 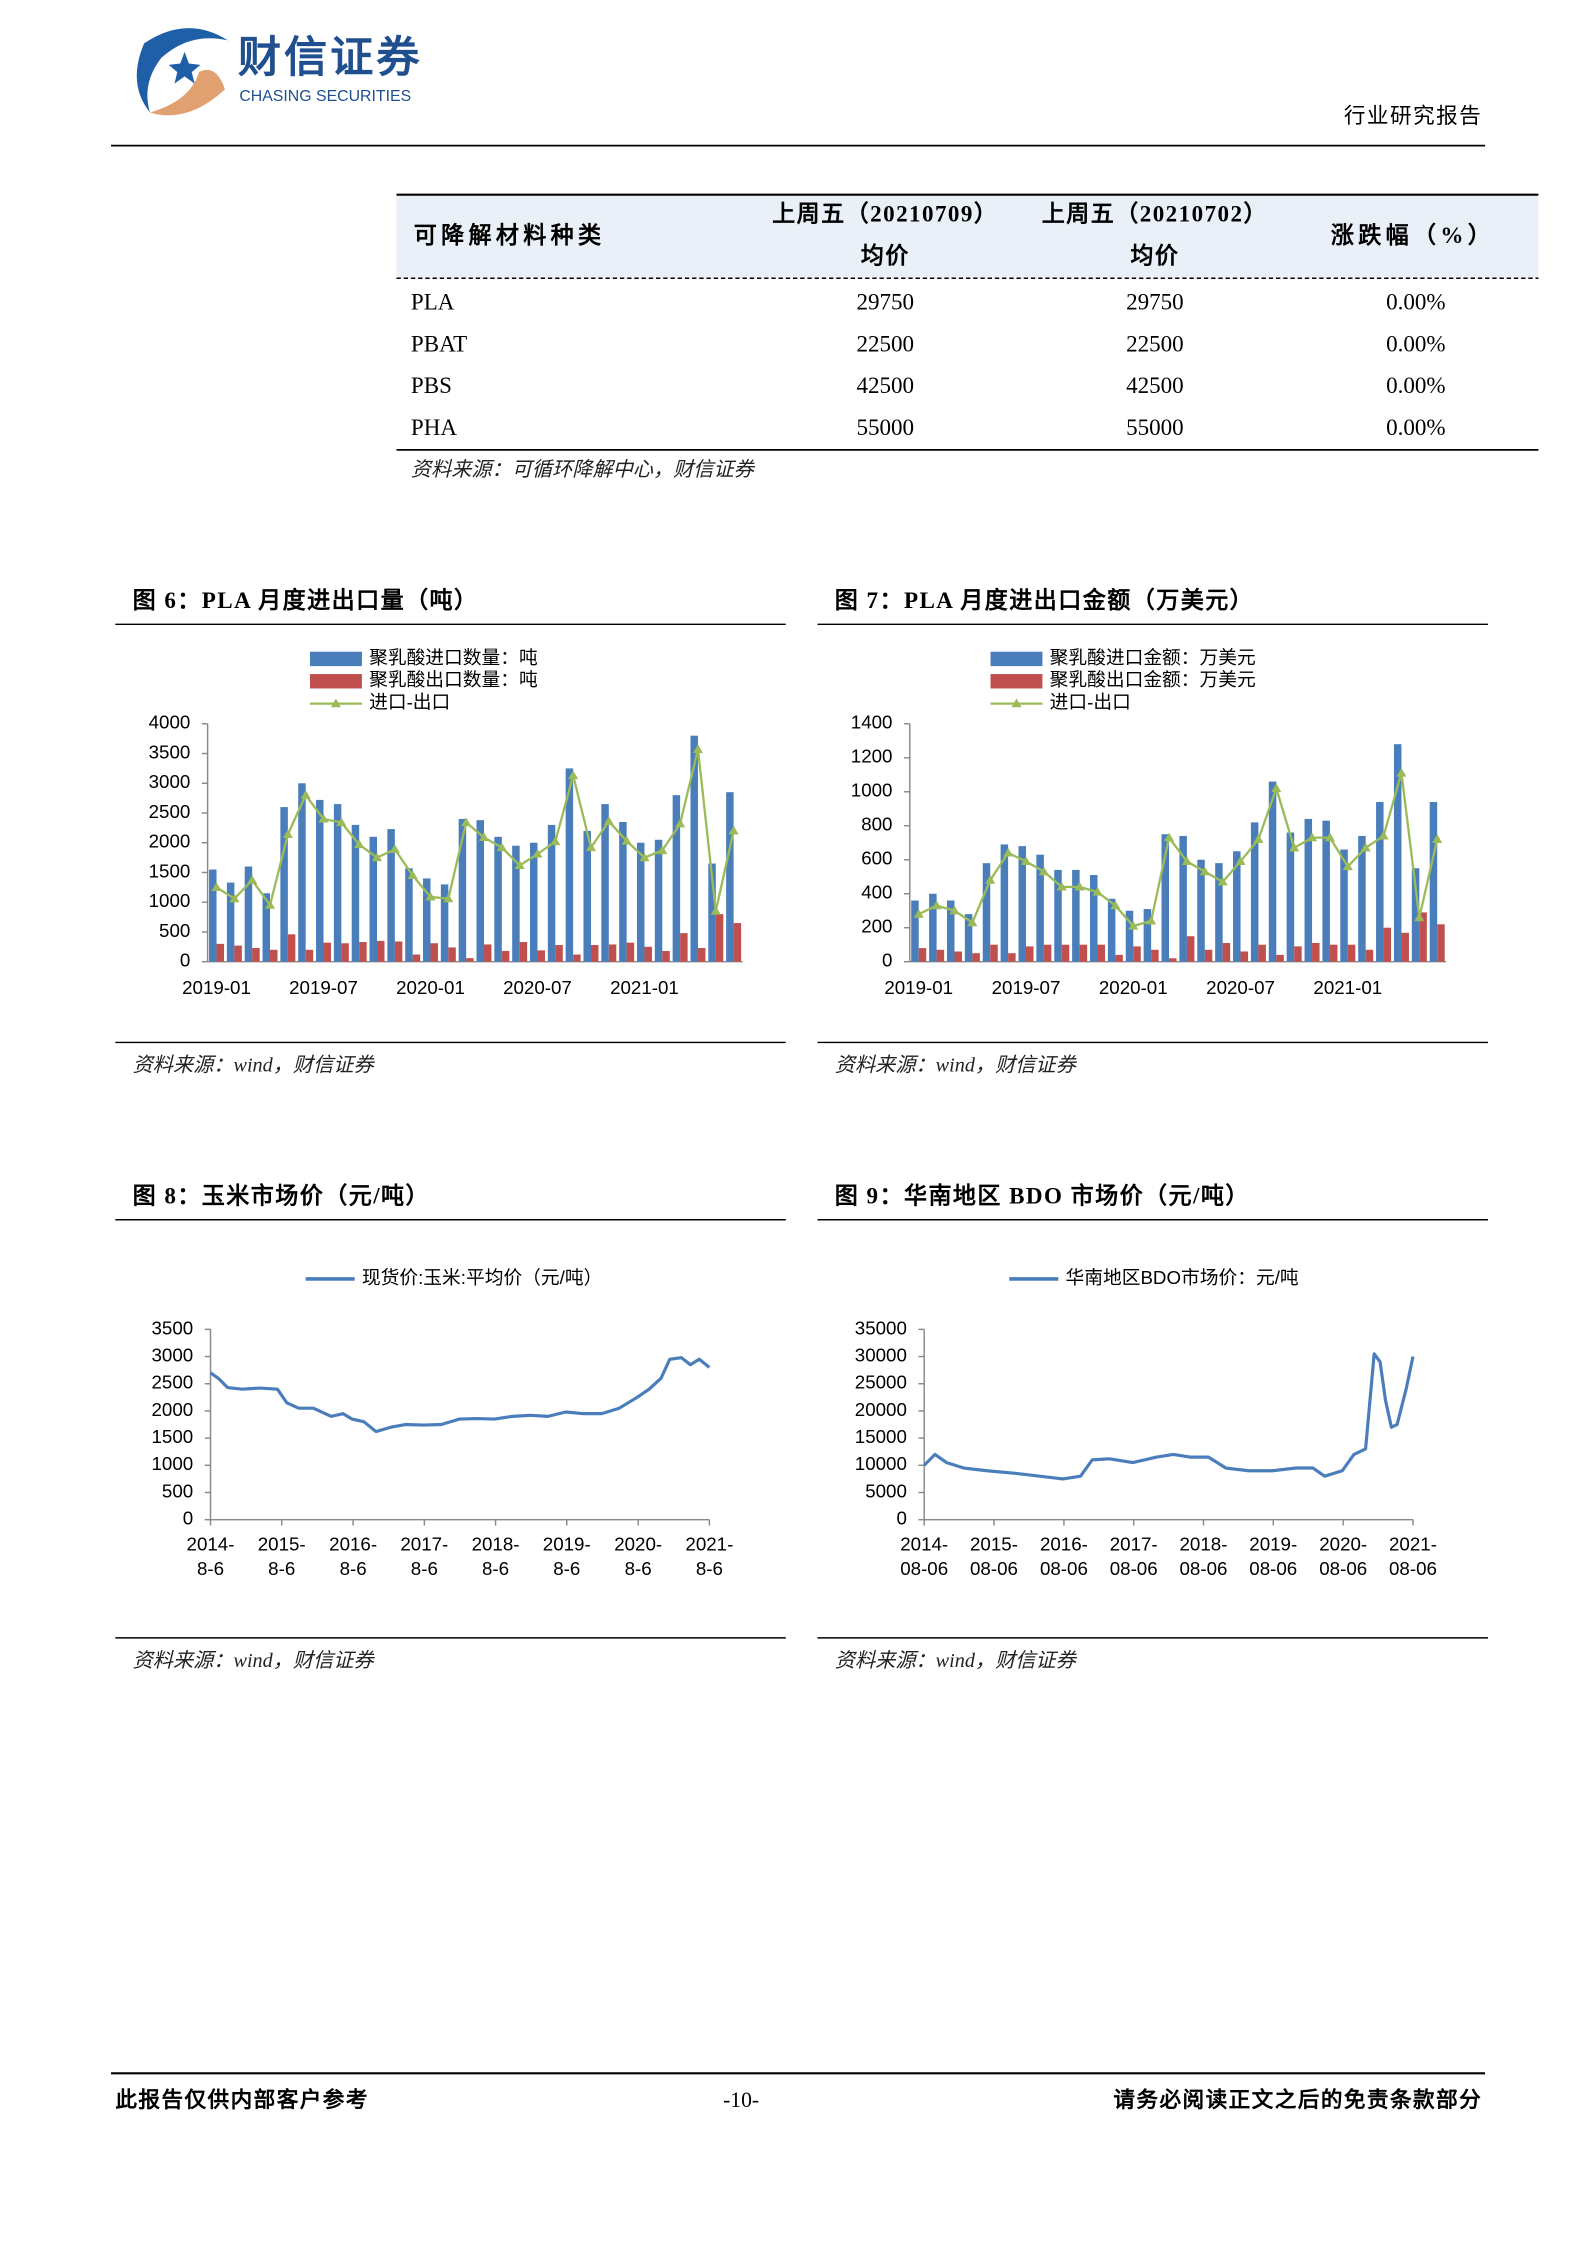 What do you see at coordinates (475, 830) in the screenshot?
I see `line` at bounding box center [475, 830].